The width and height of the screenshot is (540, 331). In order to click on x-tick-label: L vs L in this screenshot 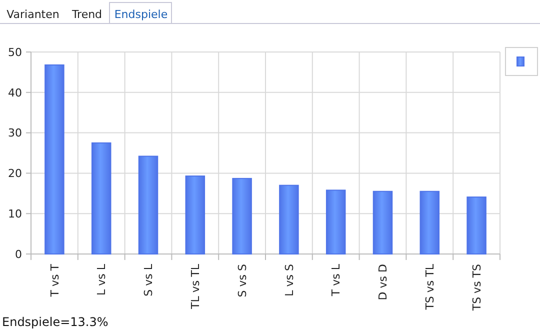, I will do `click(101, 279)`.